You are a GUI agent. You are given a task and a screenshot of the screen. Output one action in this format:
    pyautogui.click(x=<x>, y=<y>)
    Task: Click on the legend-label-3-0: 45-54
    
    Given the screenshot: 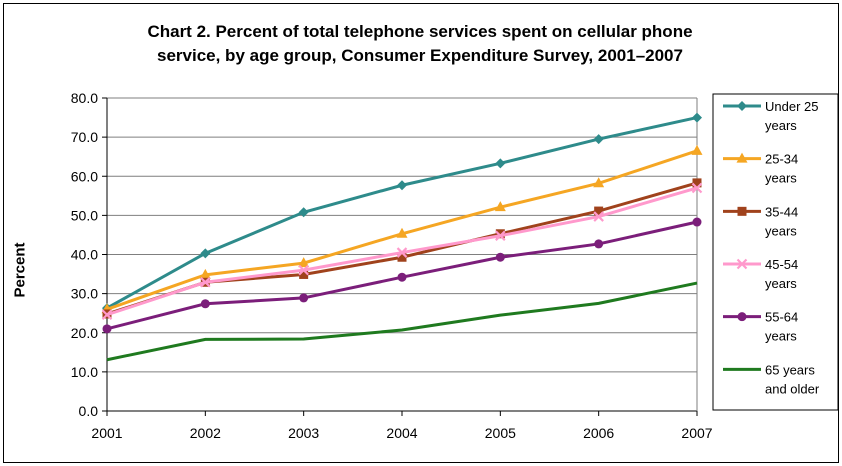 What is the action you would take?
    pyautogui.click(x=781, y=264)
    